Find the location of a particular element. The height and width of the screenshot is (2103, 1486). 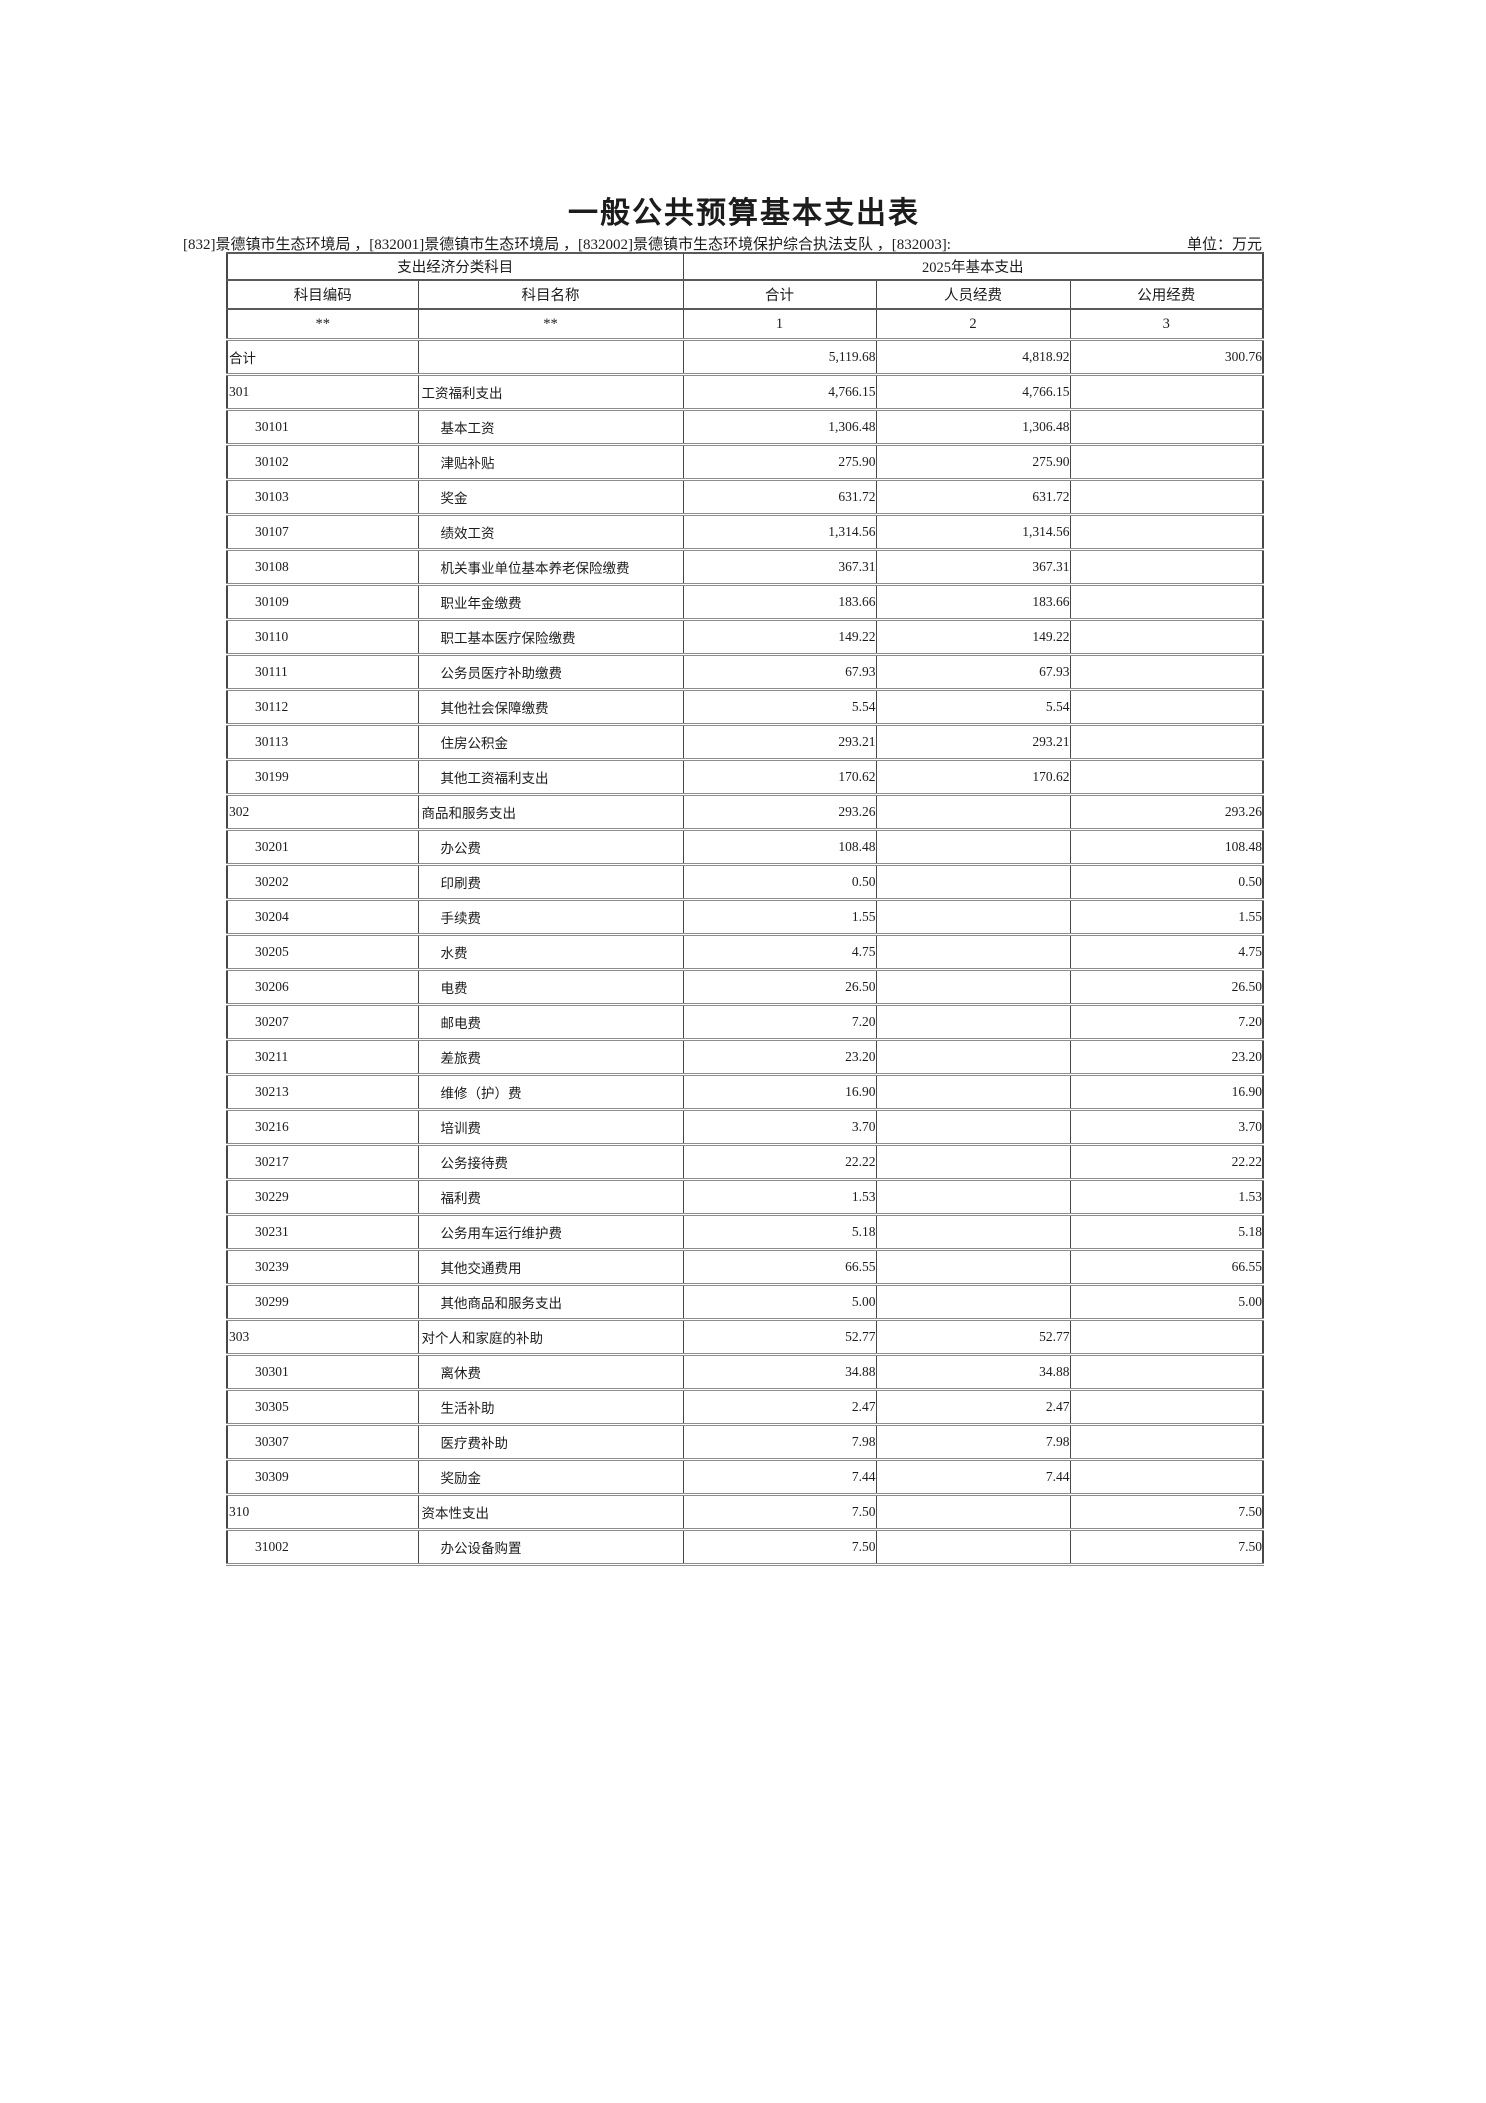

total-value-cell: 367.31 is located at coordinates (779, 567).